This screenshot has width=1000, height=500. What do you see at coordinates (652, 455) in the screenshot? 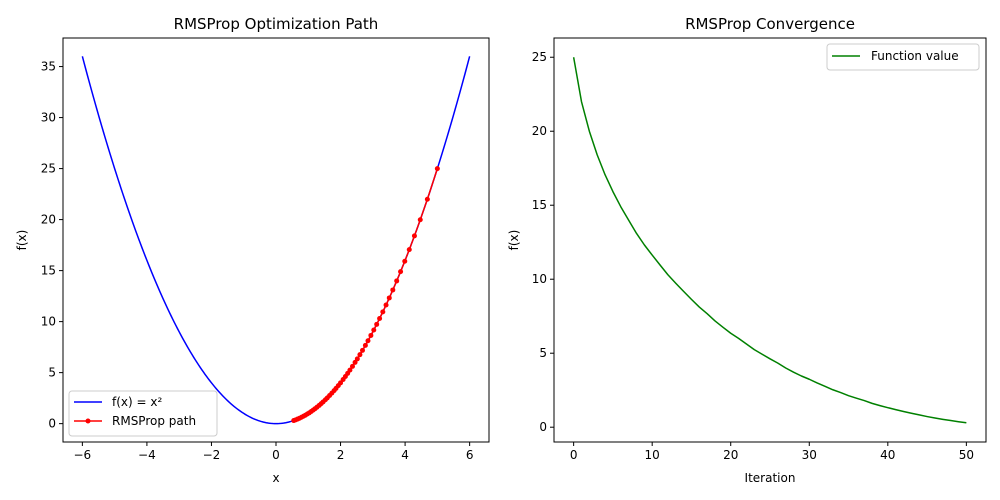
I see `x-tick-label: 10` at bounding box center [652, 455].